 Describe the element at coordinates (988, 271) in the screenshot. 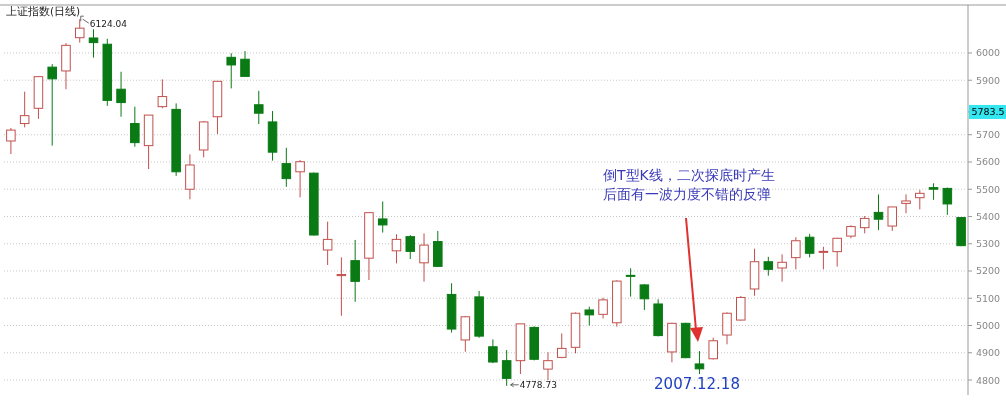

I see `y-tick-label: 5200` at that location.